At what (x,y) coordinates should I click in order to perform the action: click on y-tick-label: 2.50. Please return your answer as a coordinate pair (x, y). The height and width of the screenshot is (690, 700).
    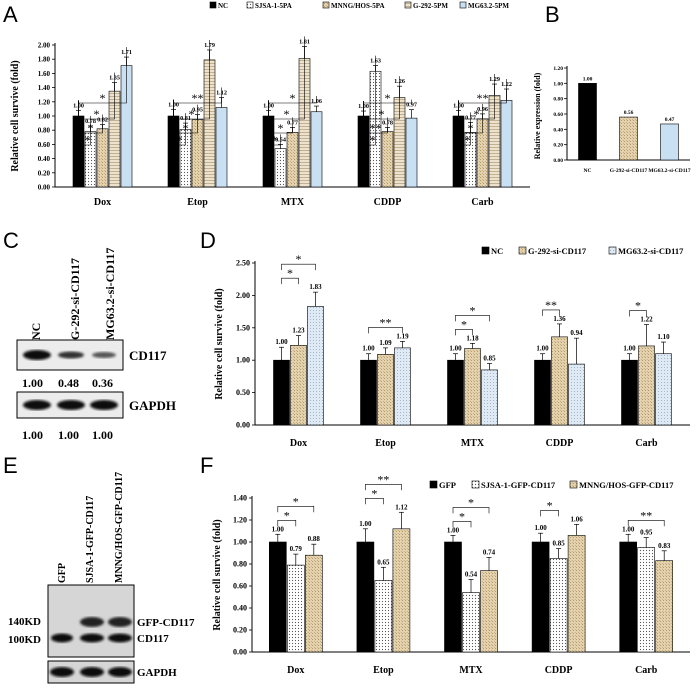
    Looking at the image, I should click on (243, 263).